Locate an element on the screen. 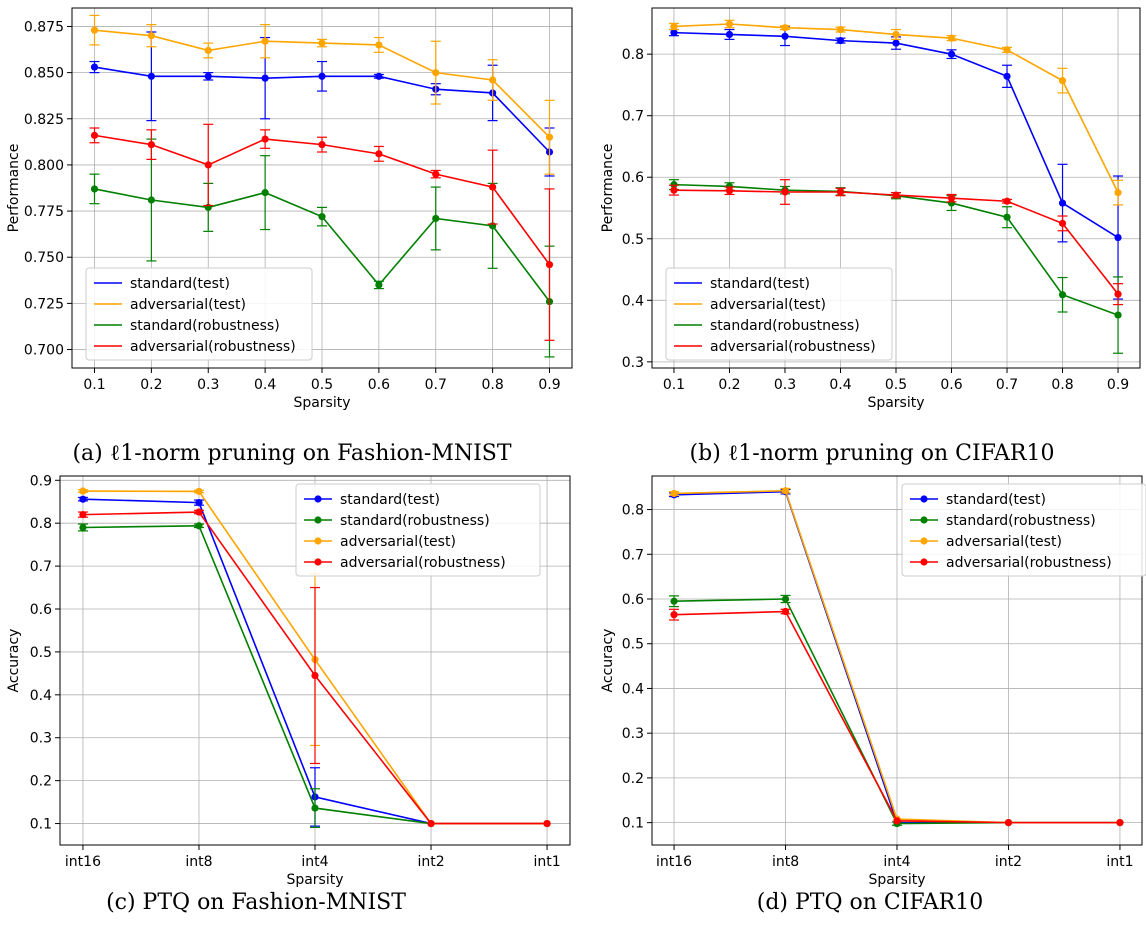 The width and height of the screenshot is (1146, 934). x-tick-label: int2 is located at coordinates (430, 862).